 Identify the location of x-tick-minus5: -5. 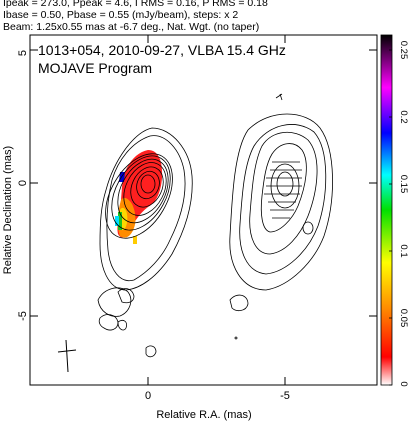
(285, 396).